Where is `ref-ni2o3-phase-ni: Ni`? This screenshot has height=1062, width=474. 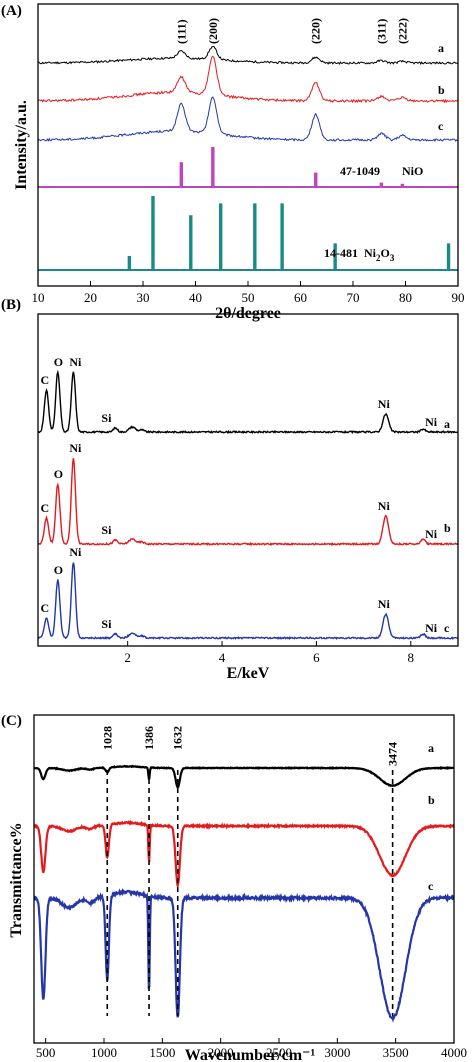 ref-ni2o3-phase-ni: Ni is located at coordinates (370, 253).